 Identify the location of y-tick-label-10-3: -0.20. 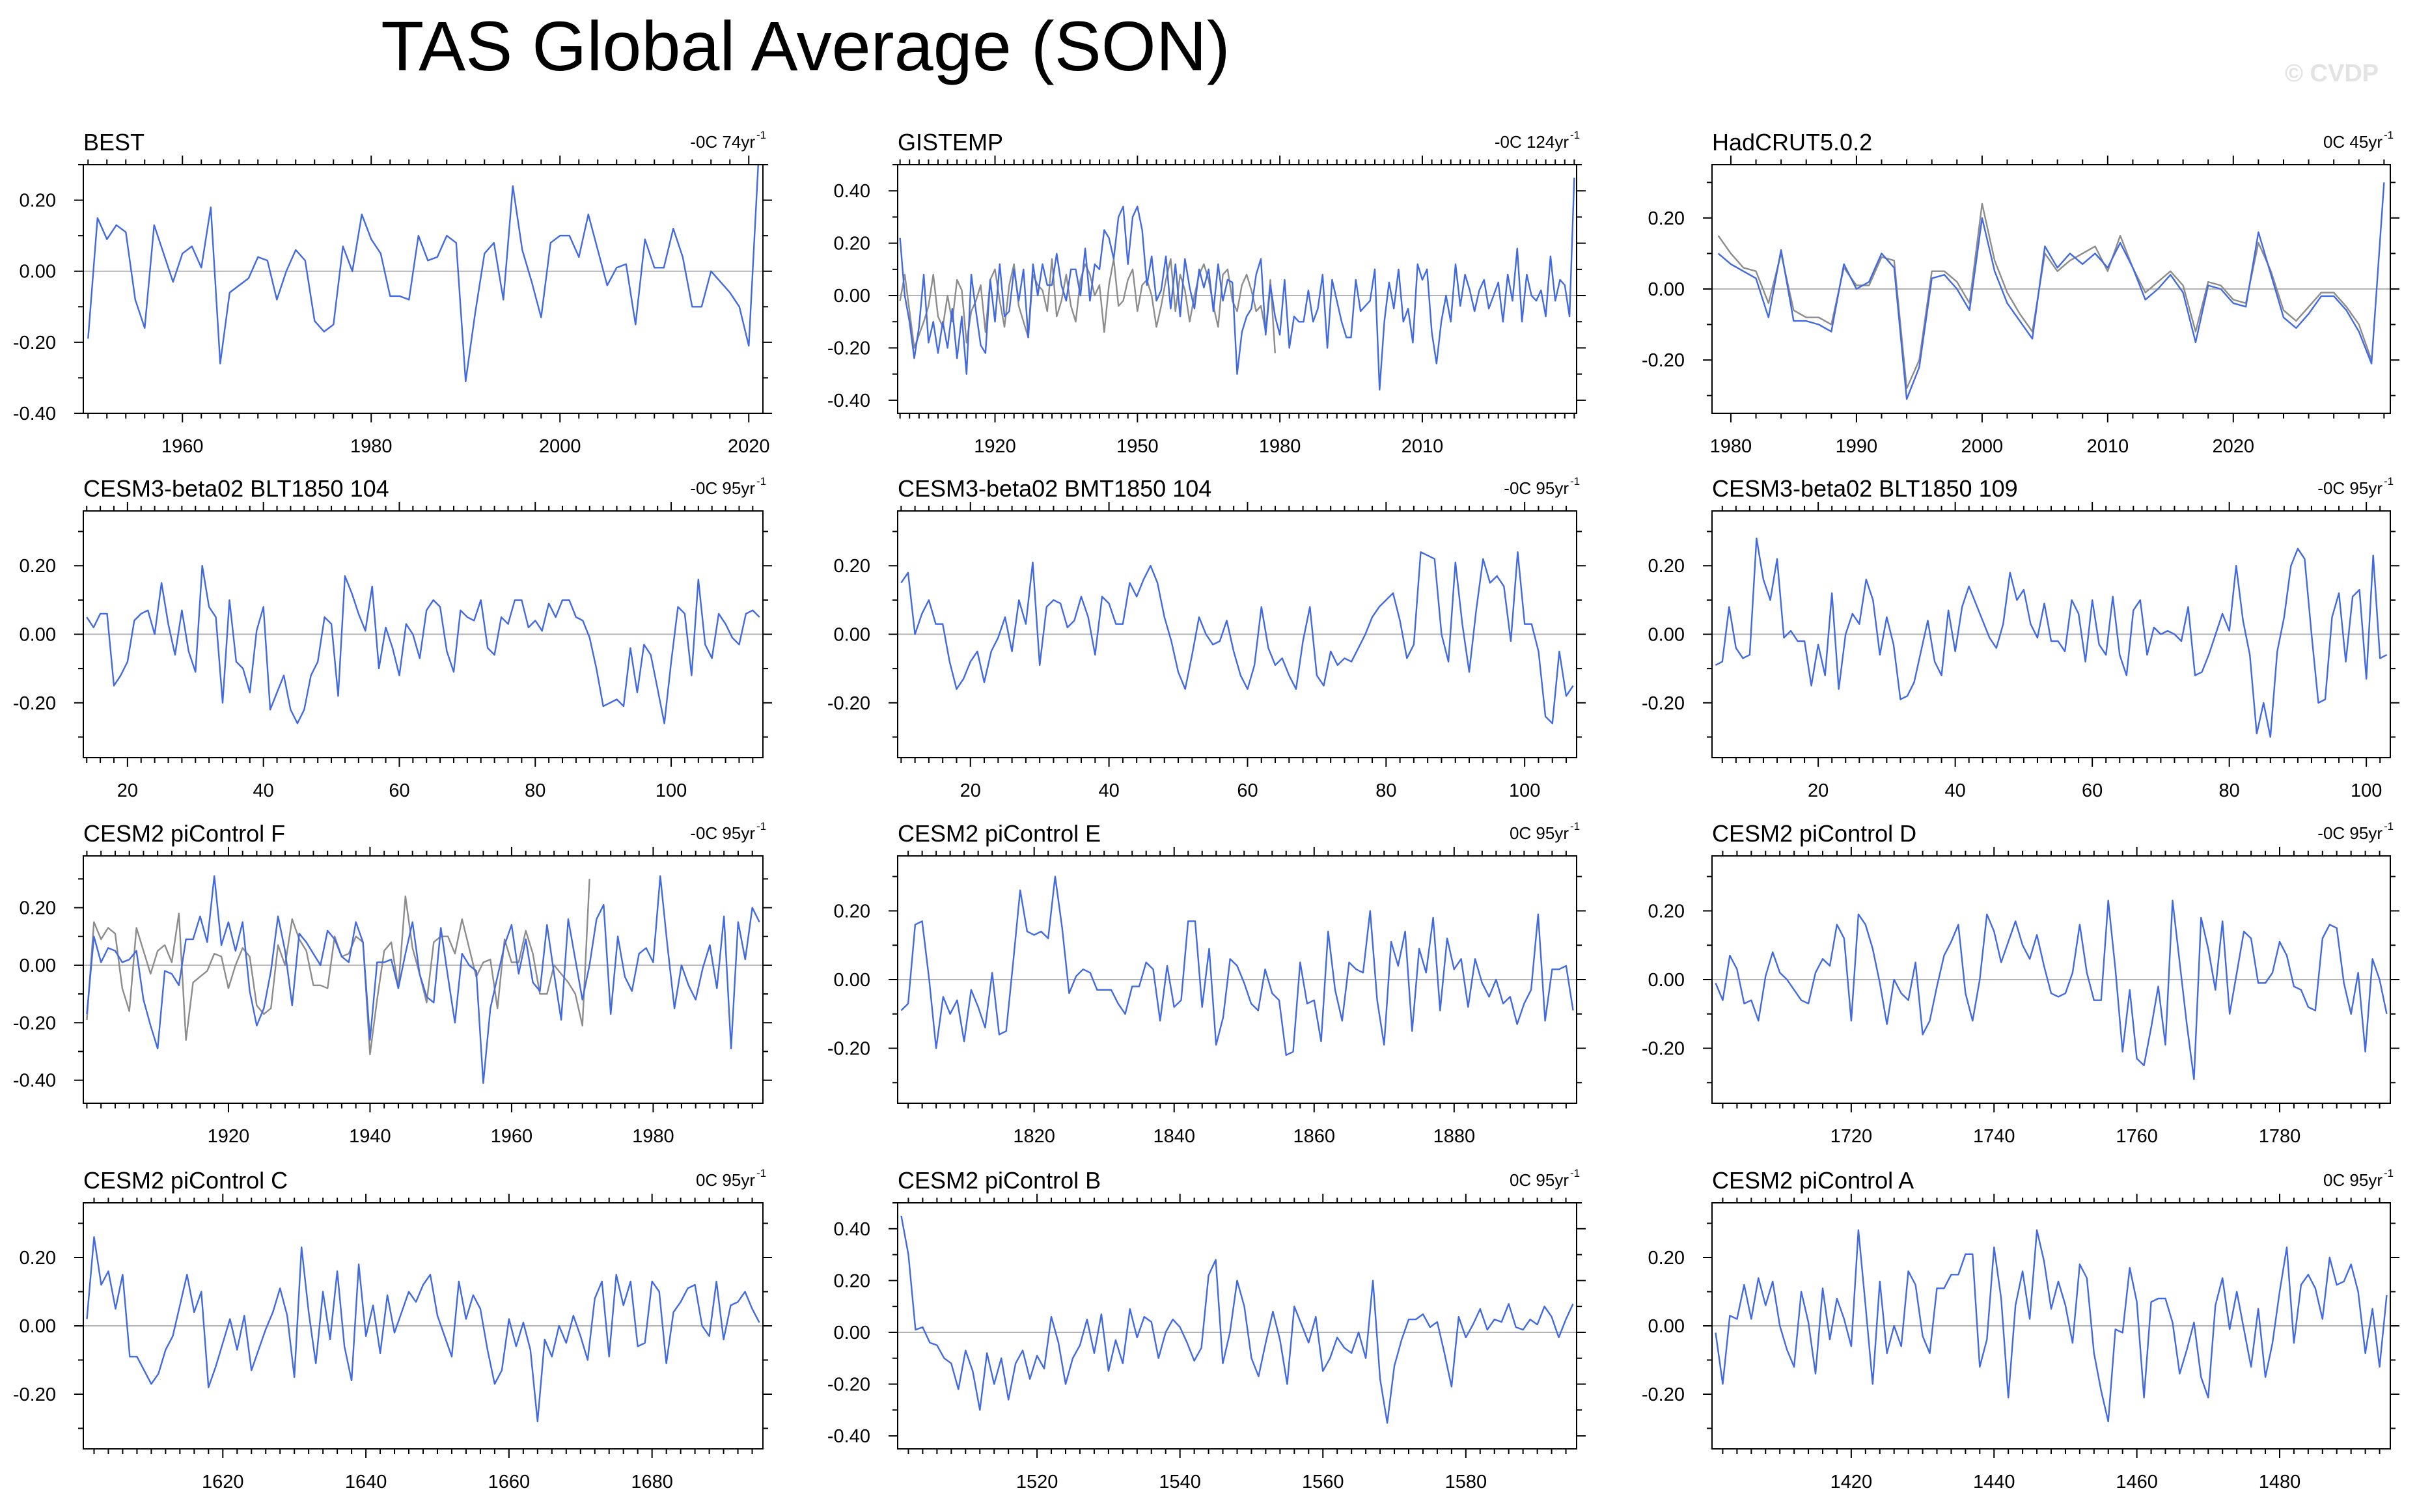
(848, 1385).